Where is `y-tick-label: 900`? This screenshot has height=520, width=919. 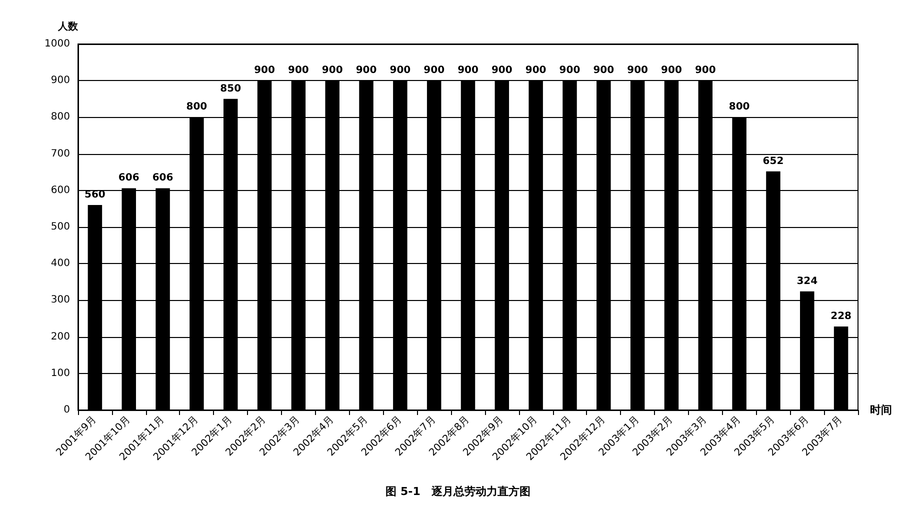 y-tick-label: 900 is located at coordinates (60, 80).